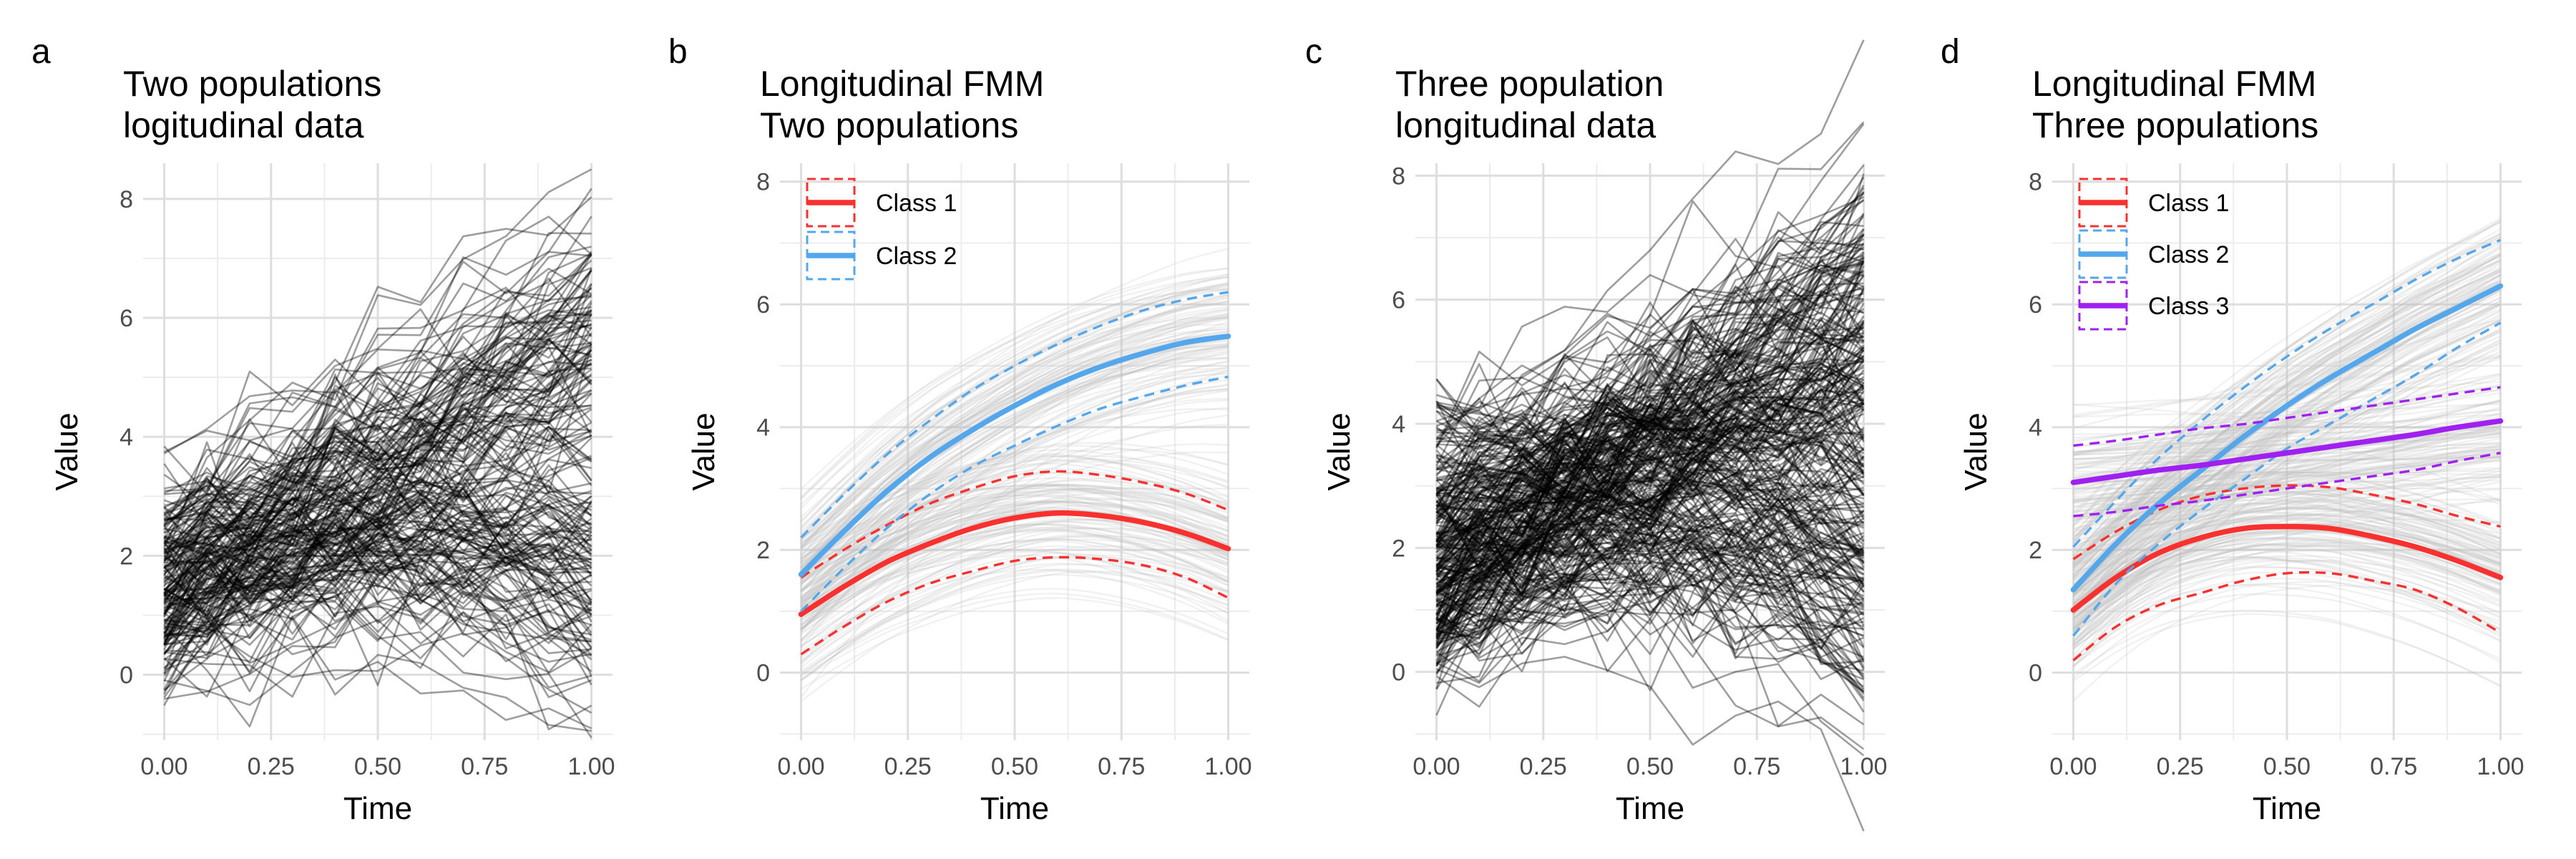 The image size is (2576, 859). Describe the element at coordinates (763, 182) in the screenshot. I see `panel-b-y-tick-label: 8` at that location.